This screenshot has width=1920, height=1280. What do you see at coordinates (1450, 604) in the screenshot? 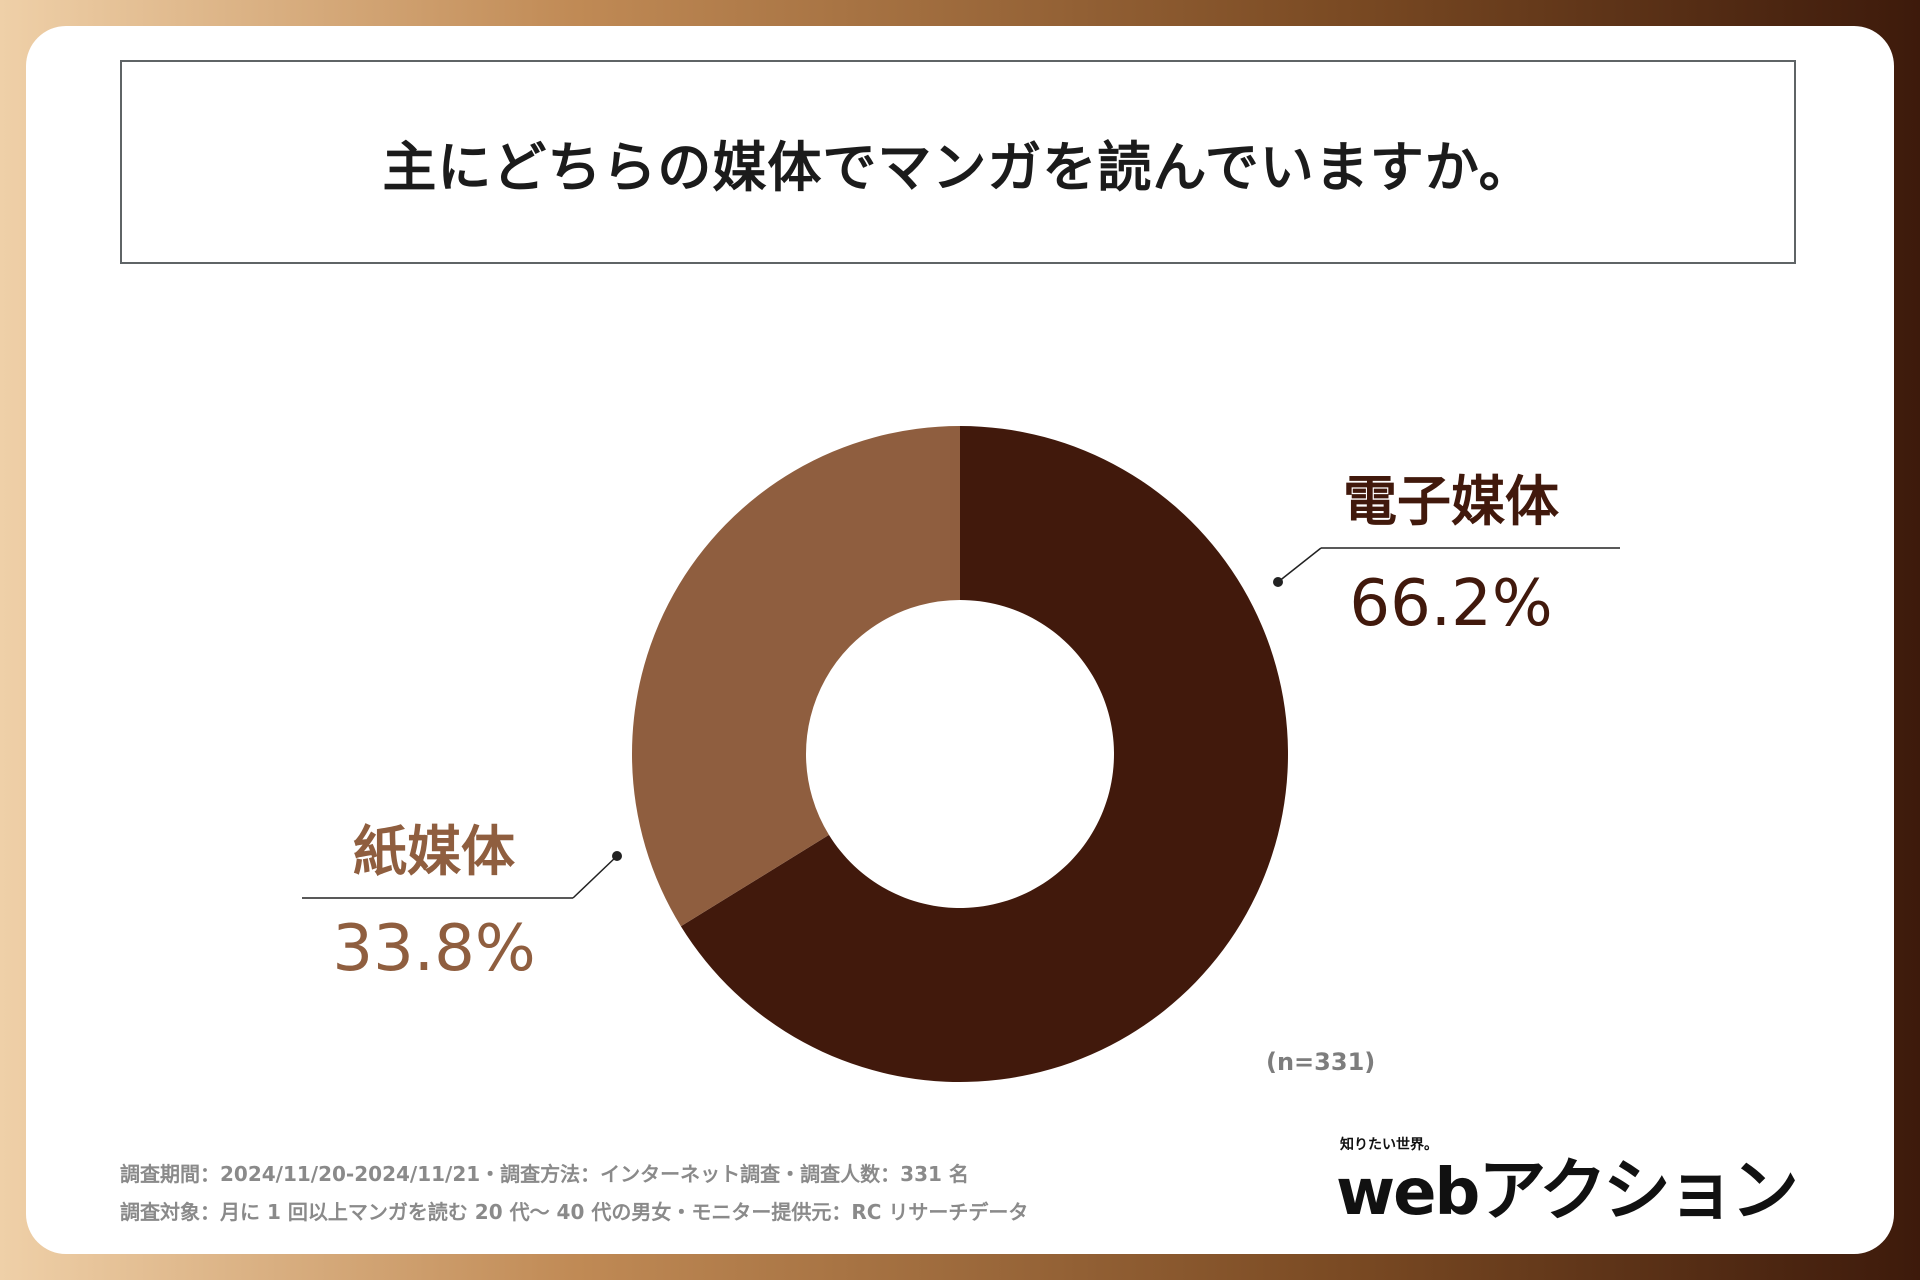
I see `slice-value-0: 66.2%` at bounding box center [1450, 604].